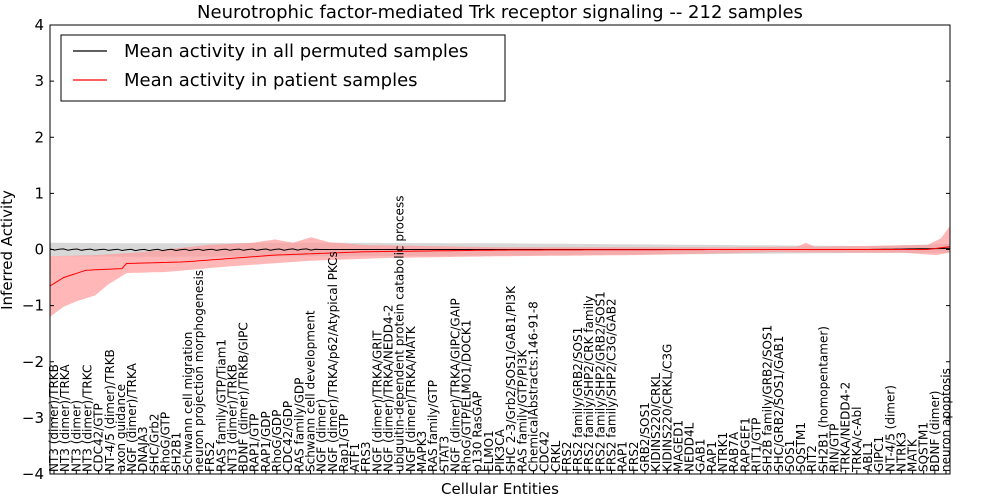 The height and width of the screenshot is (500, 1000). Describe the element at coordinates (500, 266) in the screenshot. I see `series-line-patient` at that location.